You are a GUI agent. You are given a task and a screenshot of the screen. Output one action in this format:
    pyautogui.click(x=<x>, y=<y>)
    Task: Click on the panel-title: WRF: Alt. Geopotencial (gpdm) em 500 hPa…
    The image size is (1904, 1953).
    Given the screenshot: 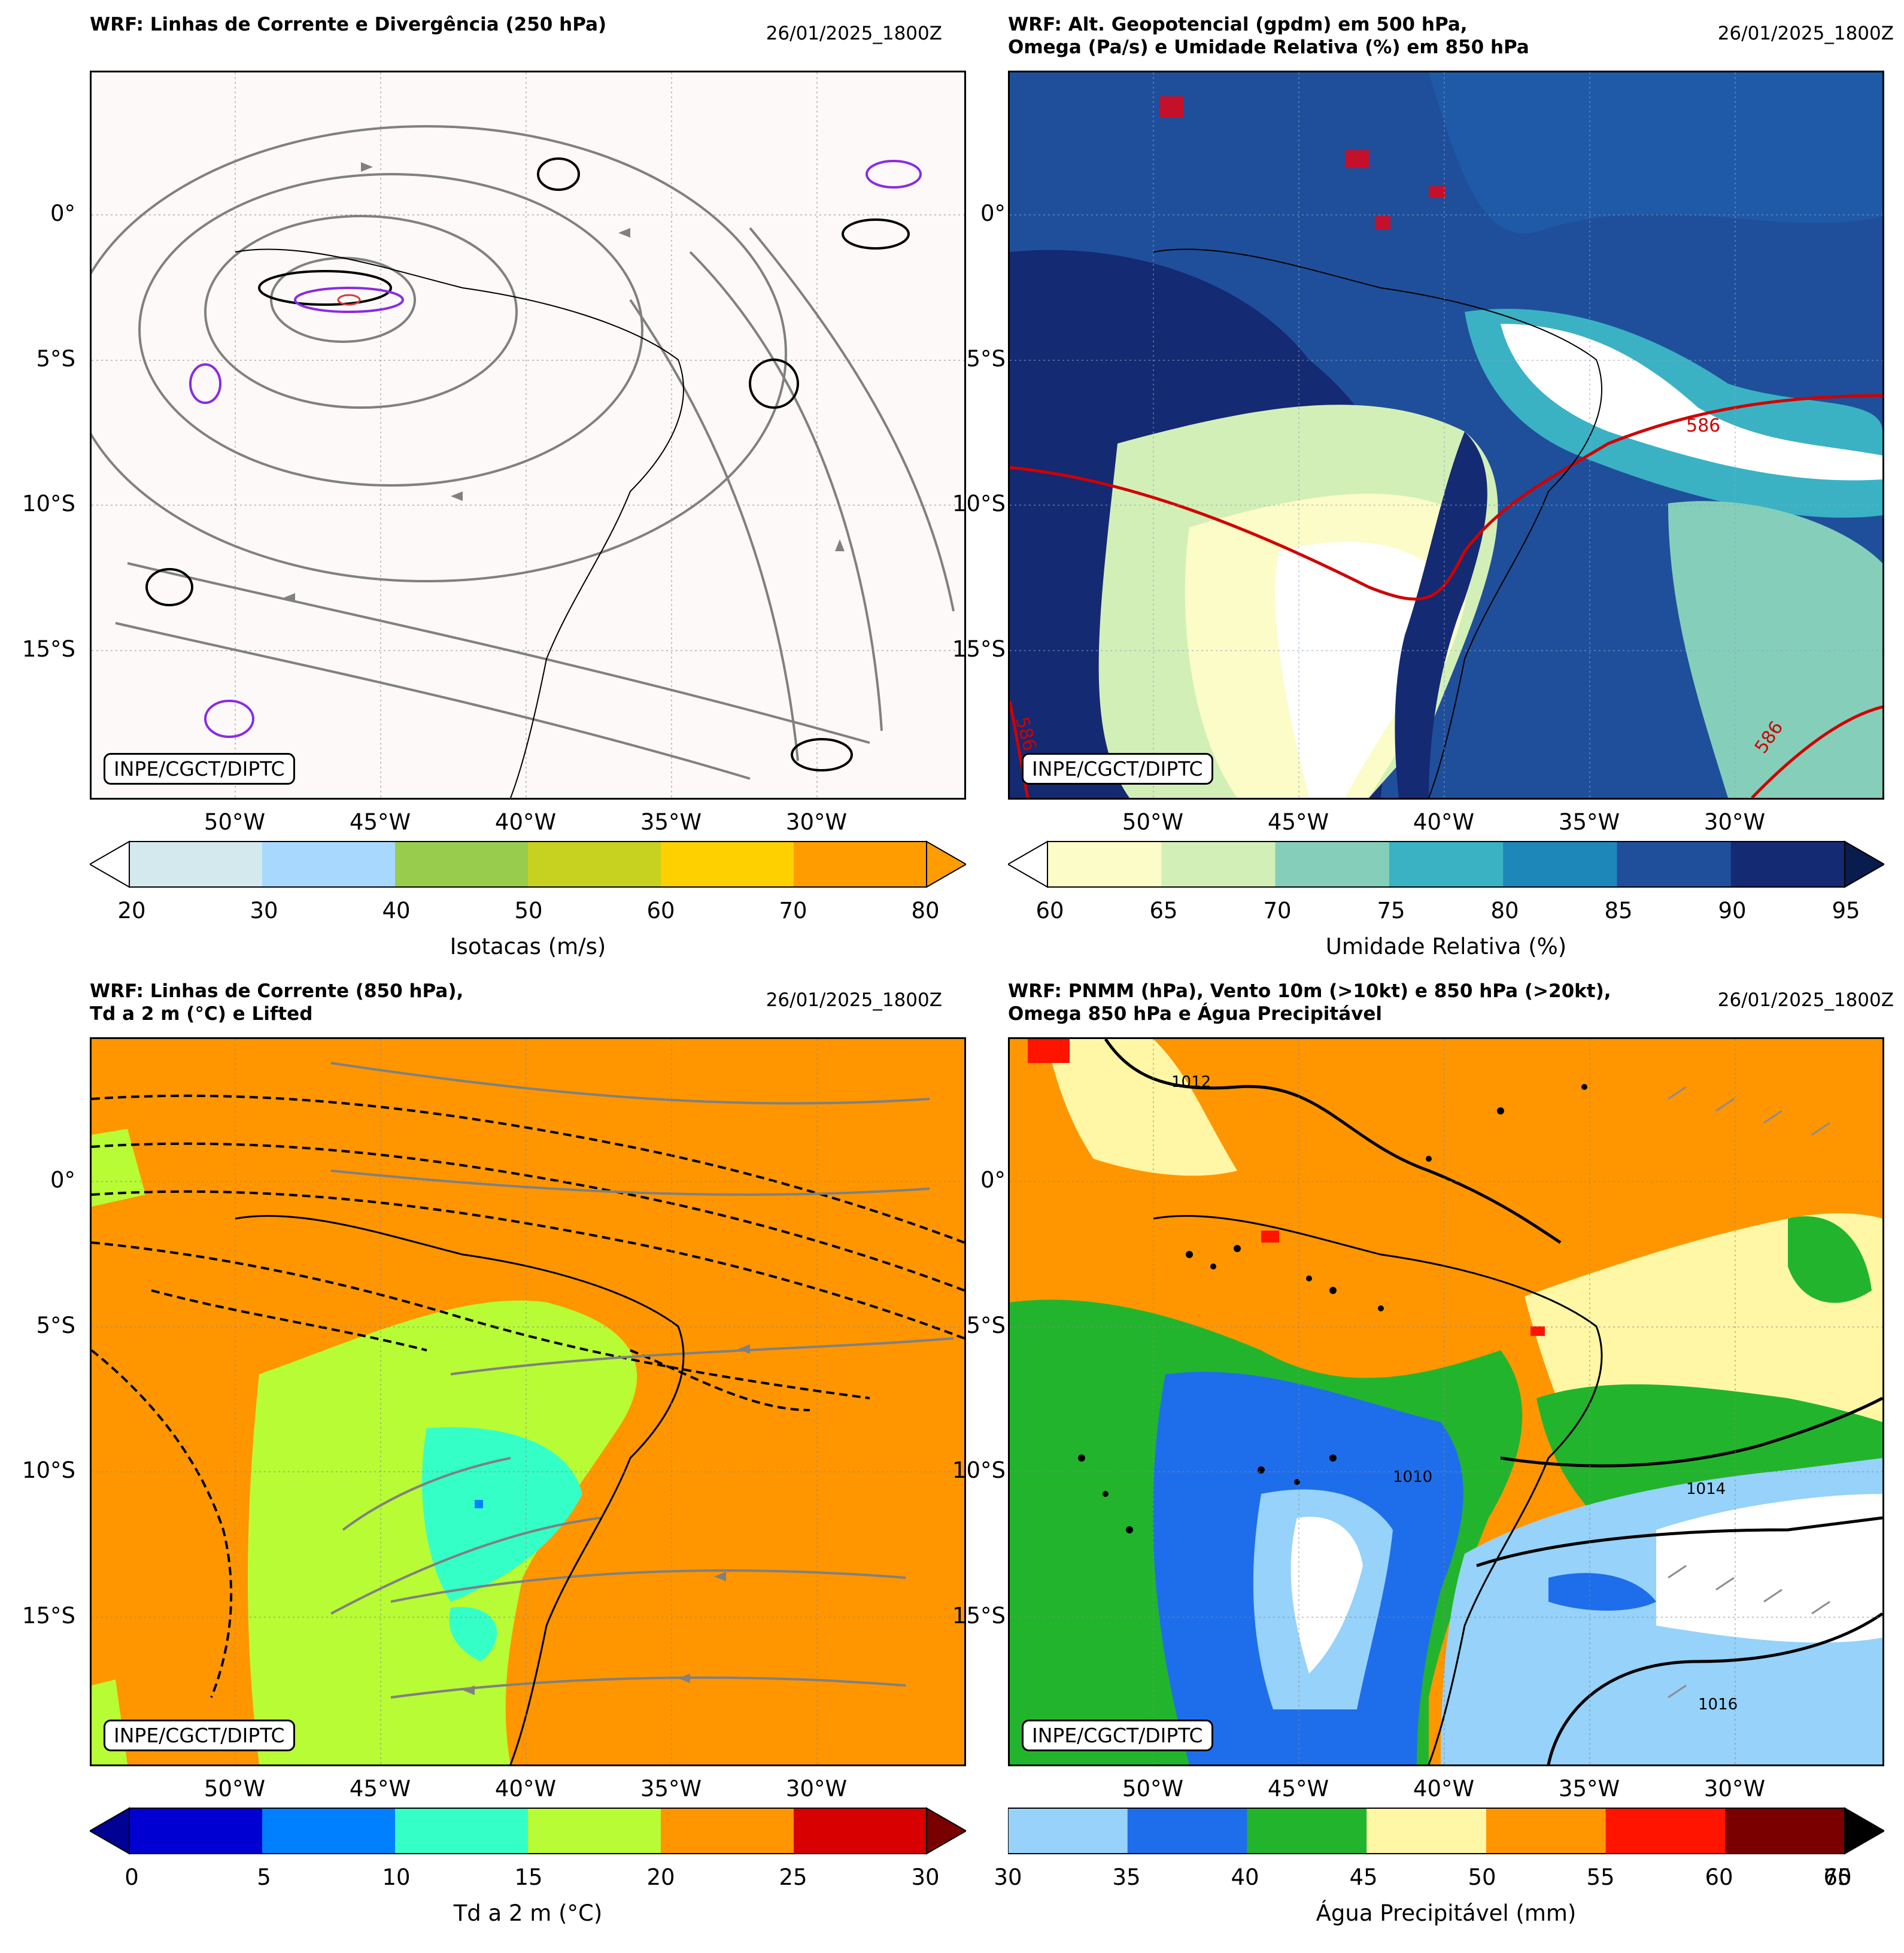 What is the action you would take?
    pyautogui.click(x=1268, y=36)
    